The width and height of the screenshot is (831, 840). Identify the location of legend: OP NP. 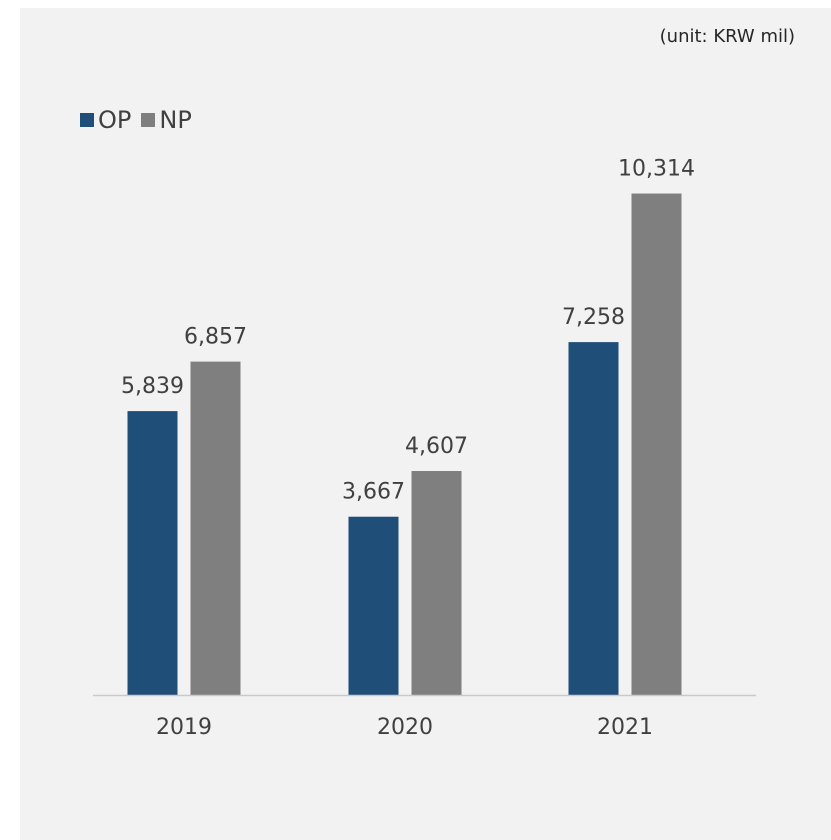
(141, 120).